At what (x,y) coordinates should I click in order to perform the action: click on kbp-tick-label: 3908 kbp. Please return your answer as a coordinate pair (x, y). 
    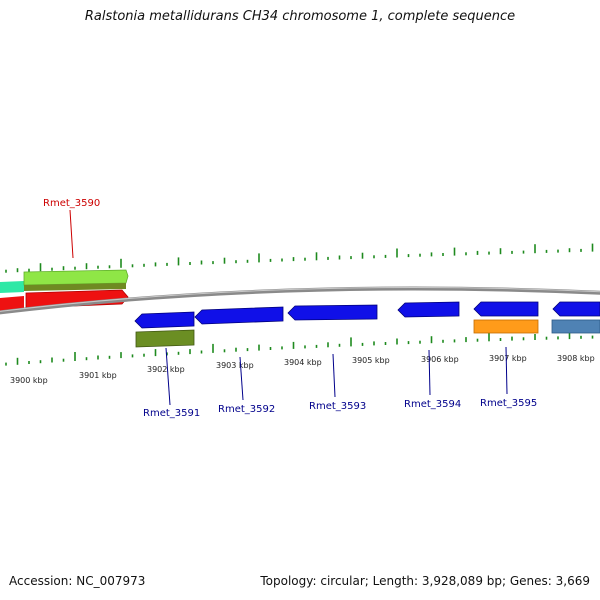
    Looking at the image, I should click on (576, 358).